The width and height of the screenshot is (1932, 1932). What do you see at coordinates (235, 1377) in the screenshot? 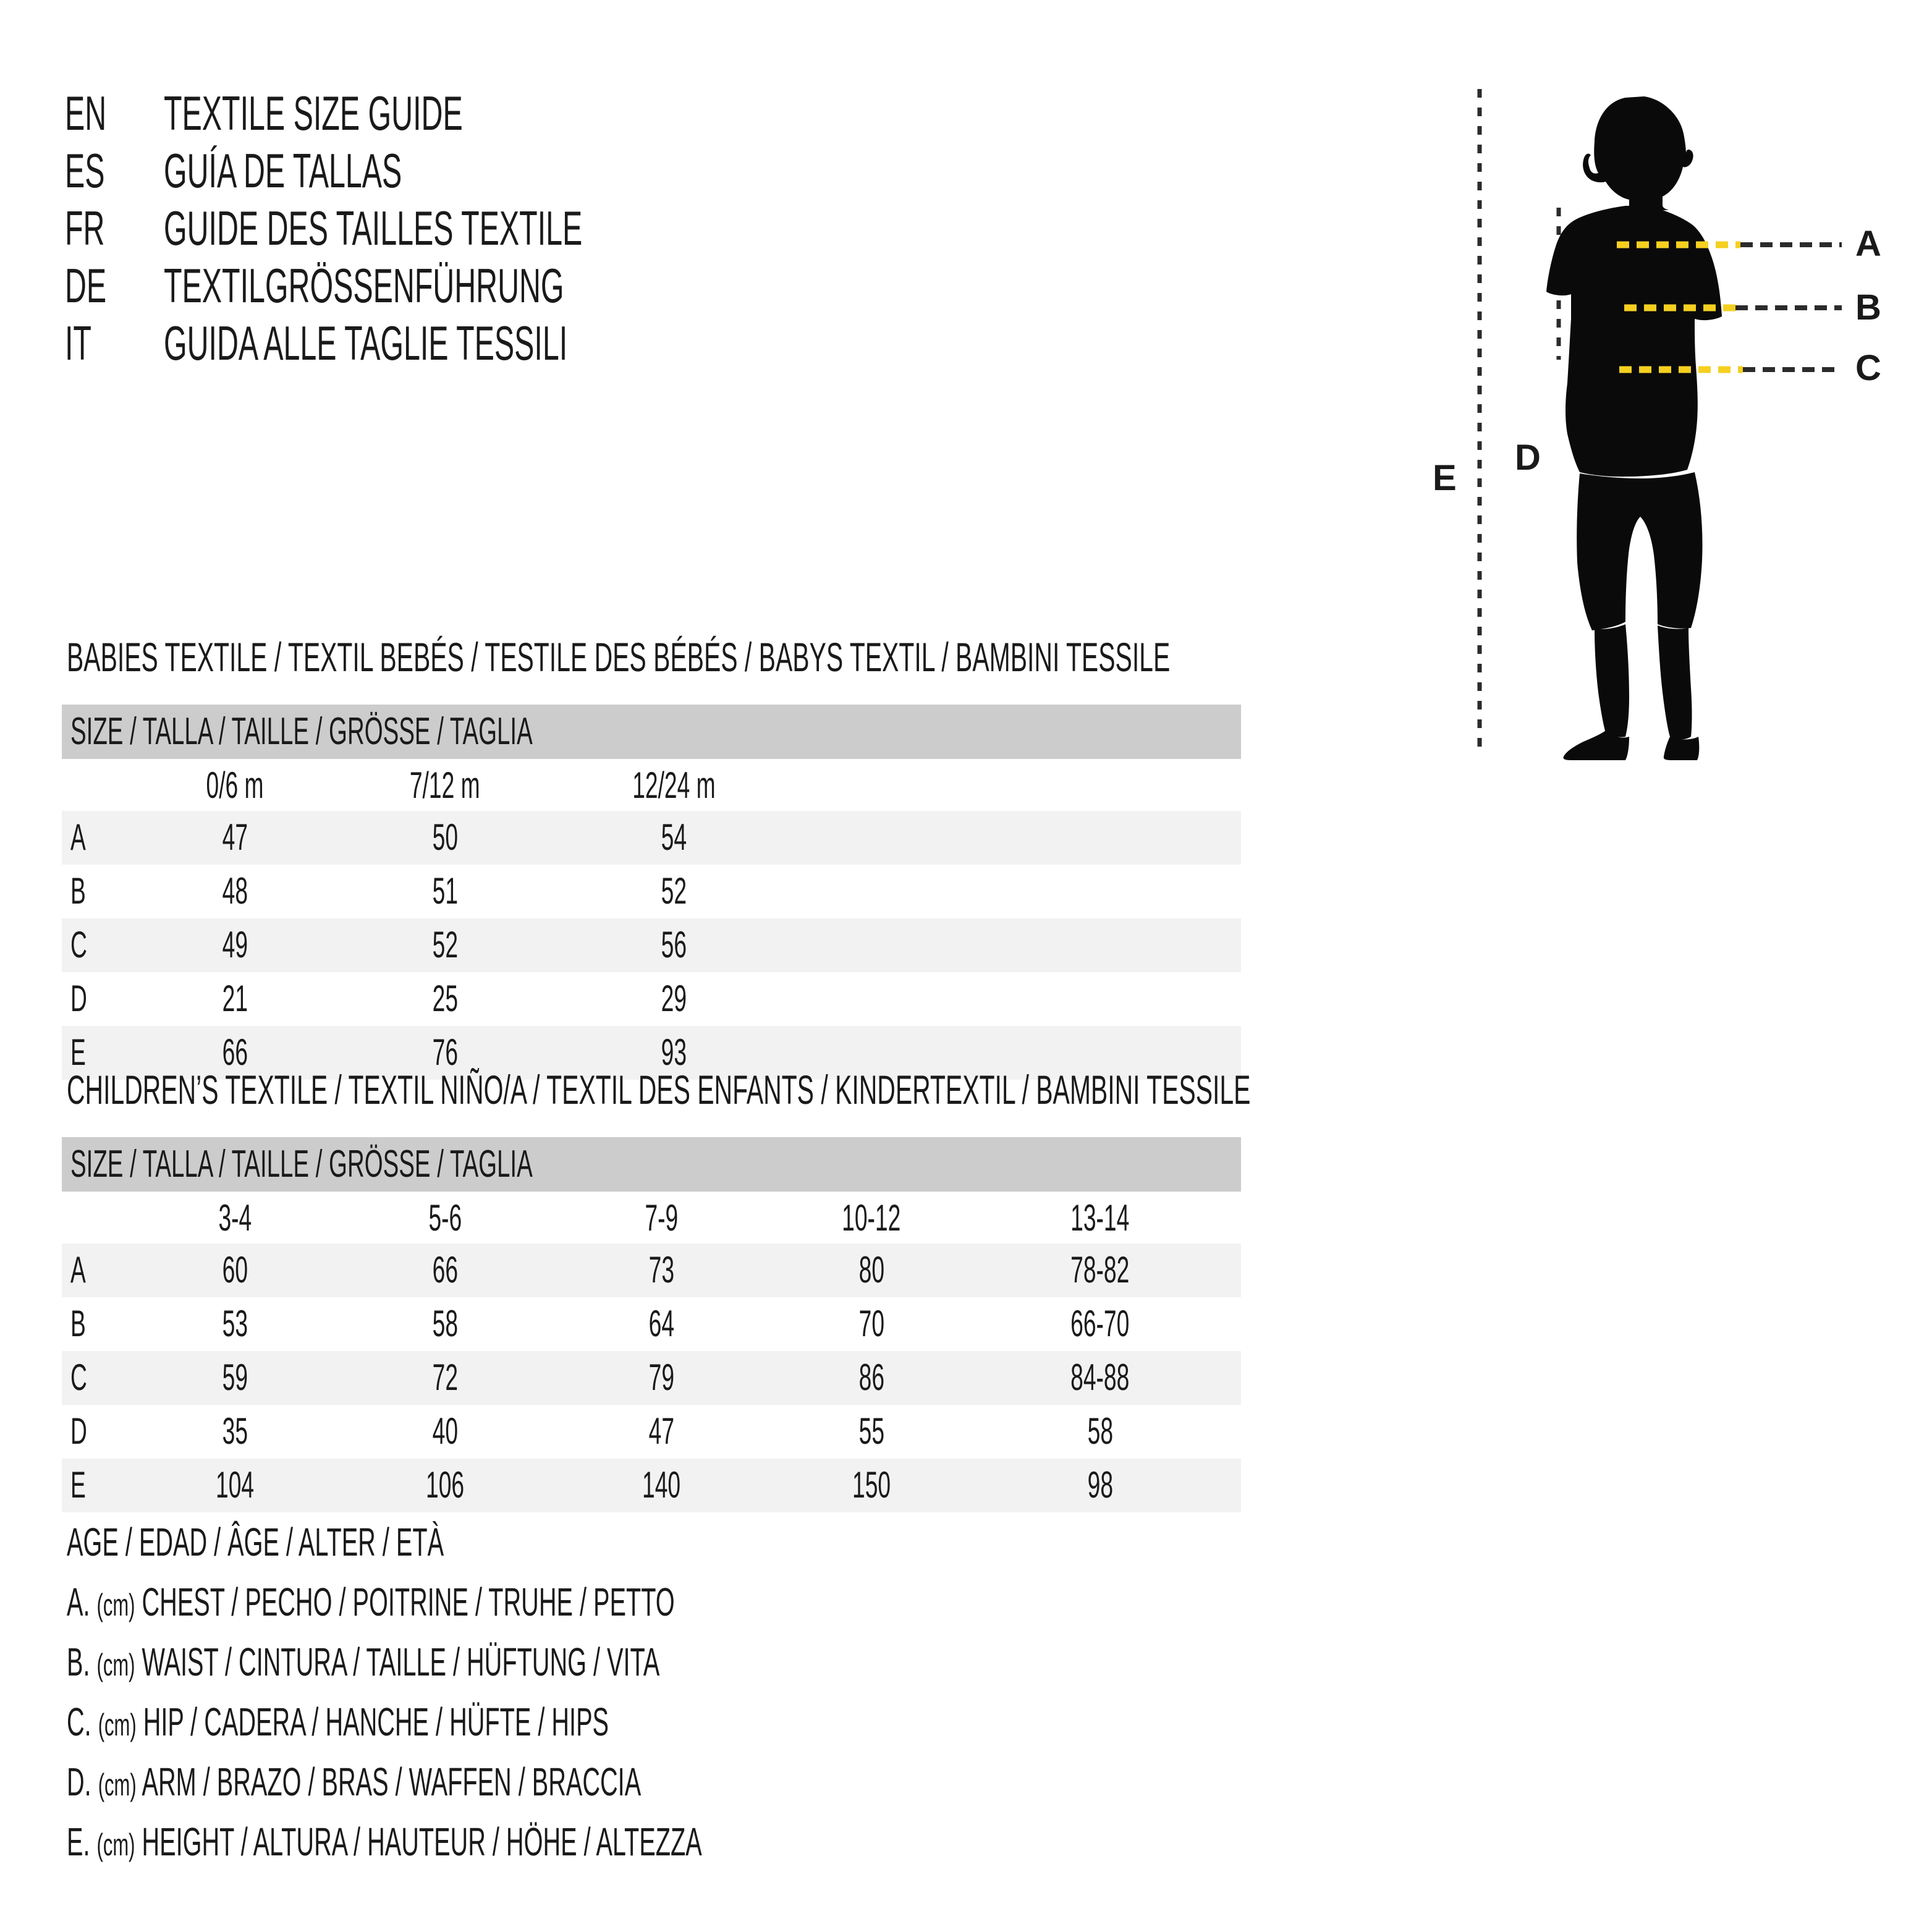
I see `table-cell: 59` at bounding box center [235, 1377].